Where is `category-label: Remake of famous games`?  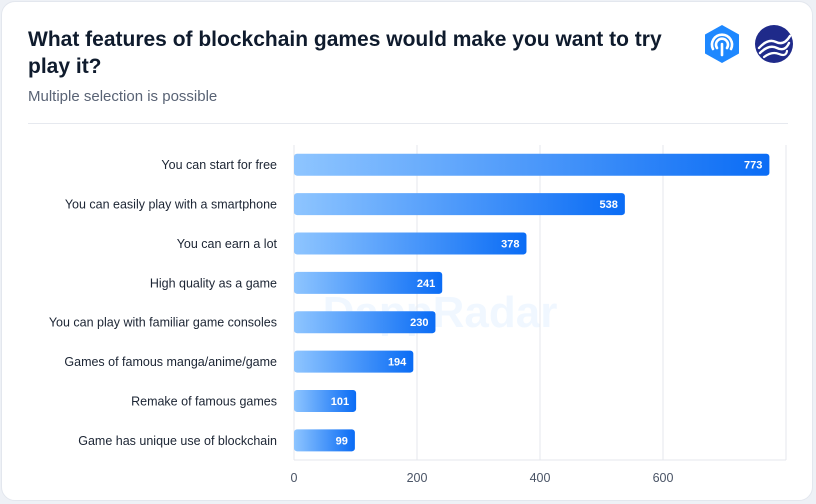
category-label: Remake of famous games is located at coordinates (204, 401).